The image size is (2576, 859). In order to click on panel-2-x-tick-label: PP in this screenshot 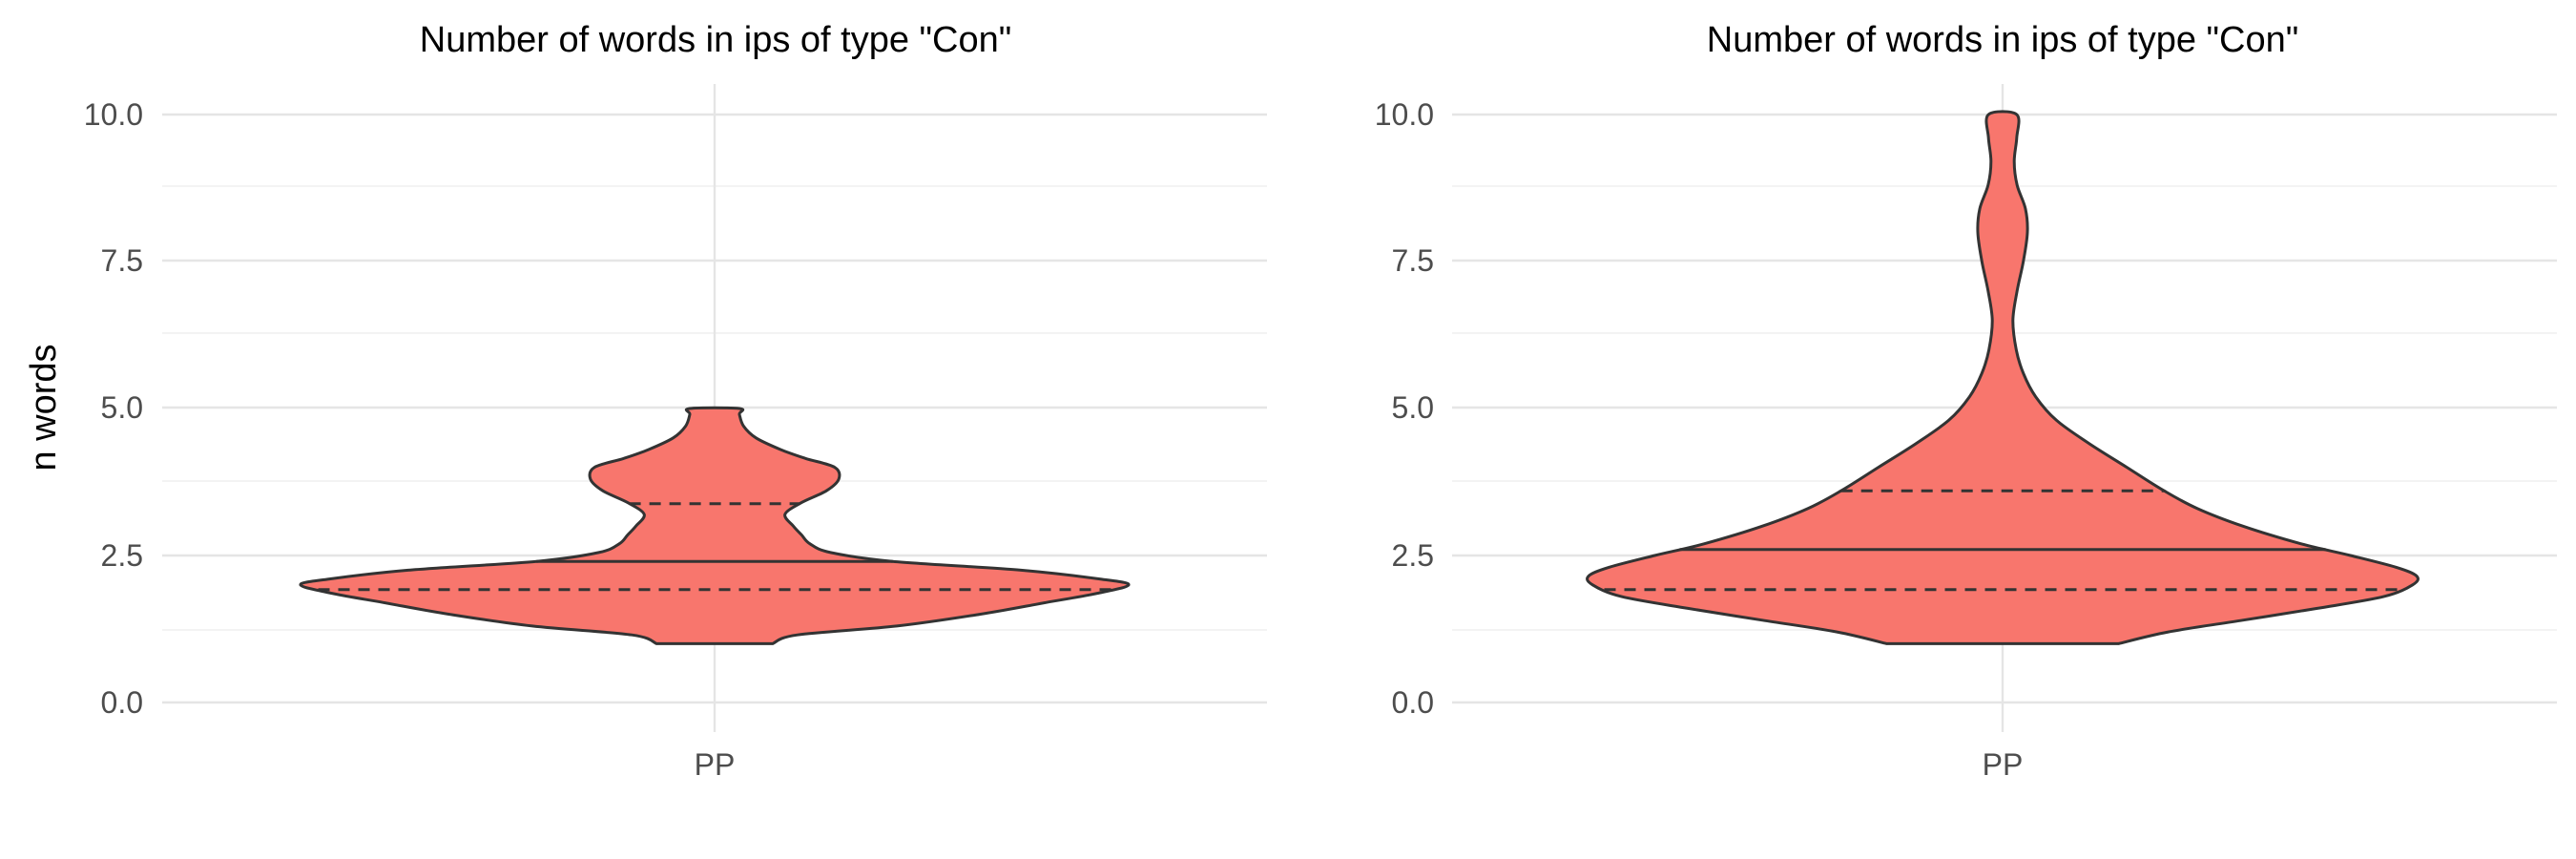, I will do `click(2003, 764)`.